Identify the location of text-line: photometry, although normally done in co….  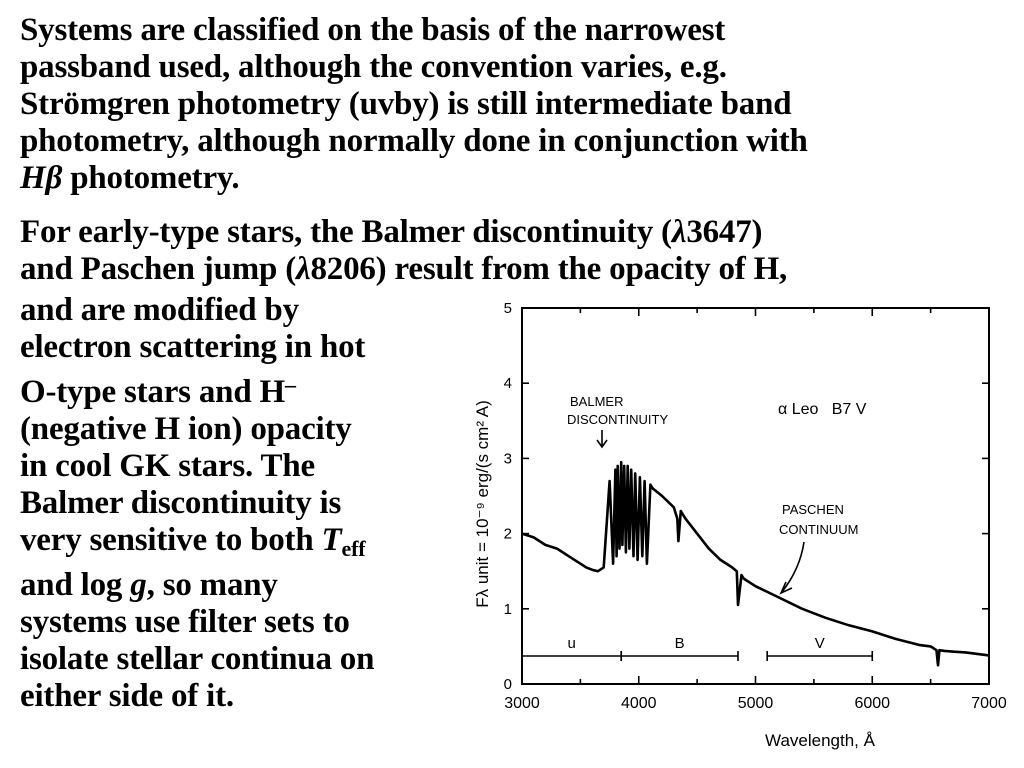
(414, 141).